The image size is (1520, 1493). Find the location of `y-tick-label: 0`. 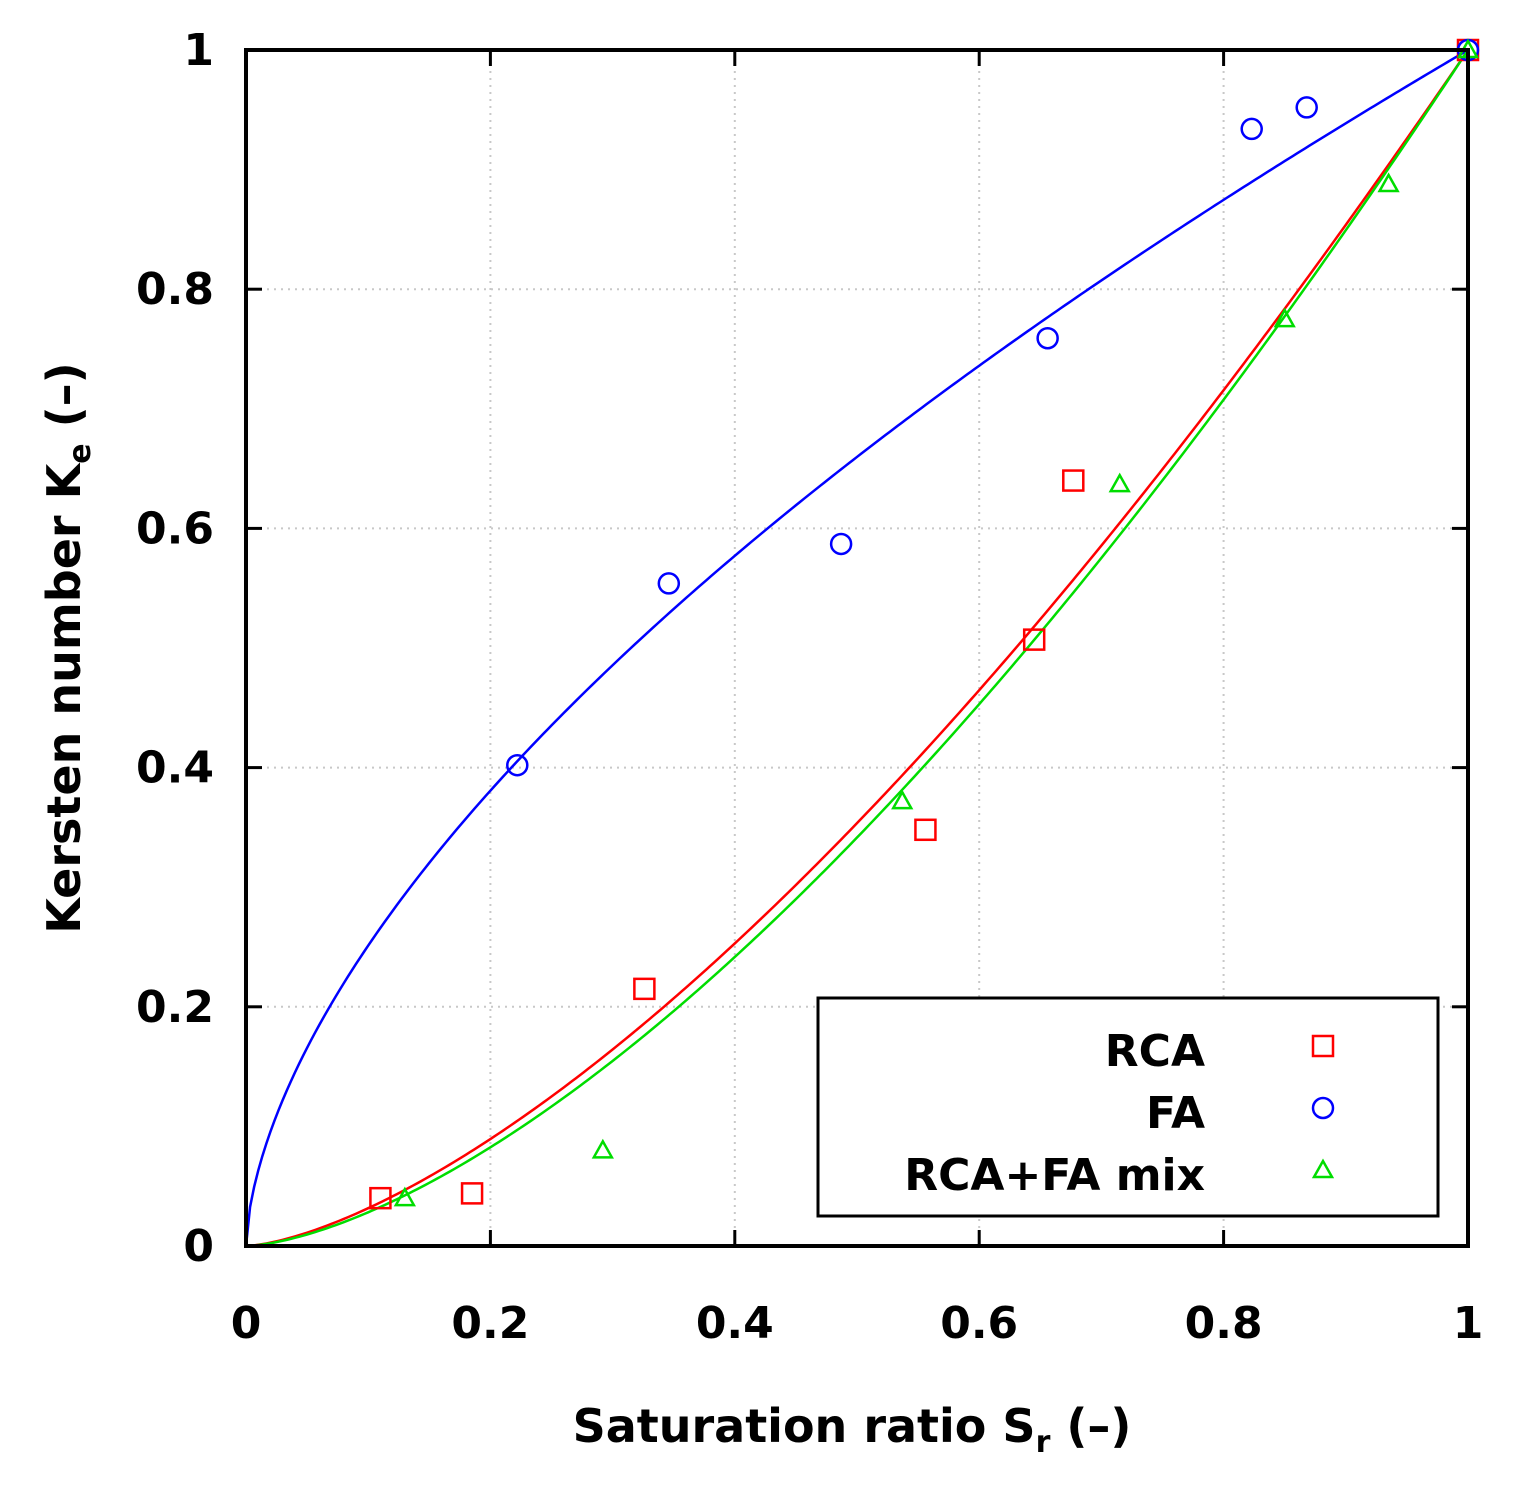

y-tick-label: 0 is located at coordinates (198, 1246).